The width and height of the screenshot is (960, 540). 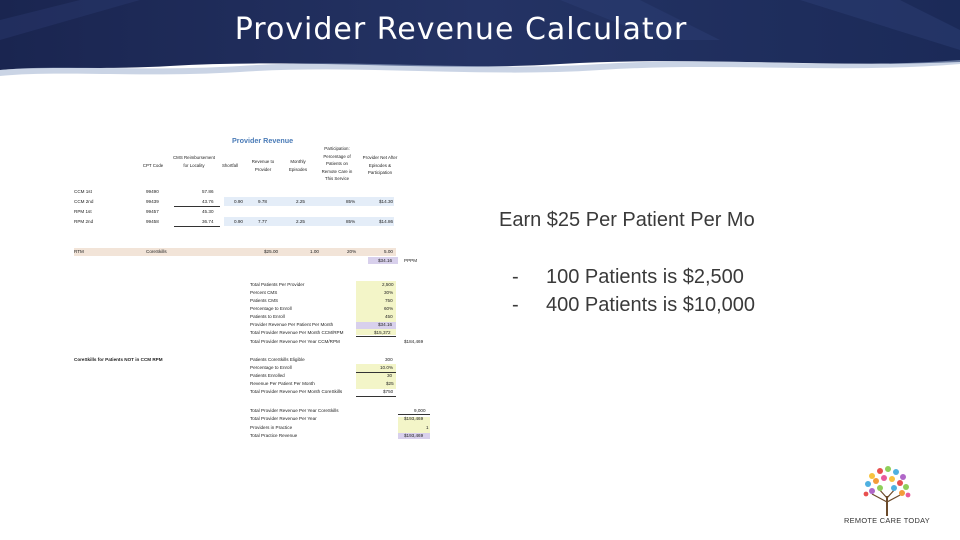 What do you see at coordinates (194, 161) in the screenshot?
I see `header-cms-reimbursement: CMS Reimbursement for Locality` at bounding box center [194, 161].